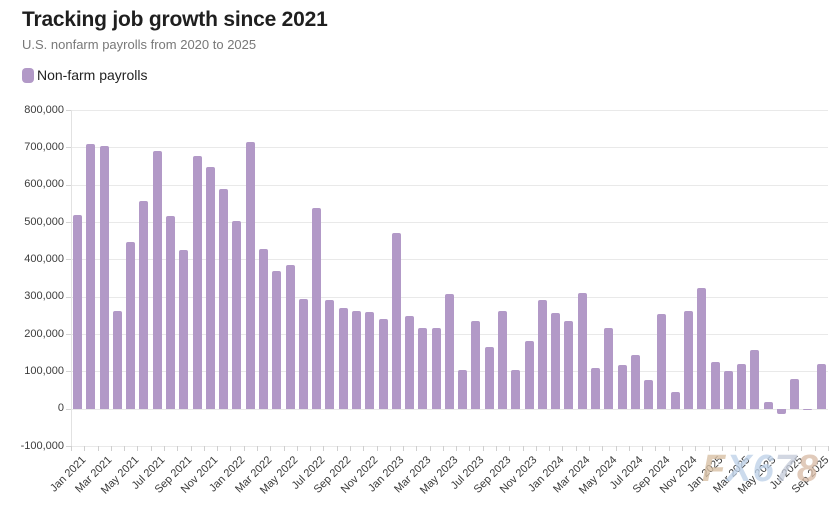 This screenshot has height=508, width=837. I want to click on y-axis-label: 800,000, so click(44, 109).